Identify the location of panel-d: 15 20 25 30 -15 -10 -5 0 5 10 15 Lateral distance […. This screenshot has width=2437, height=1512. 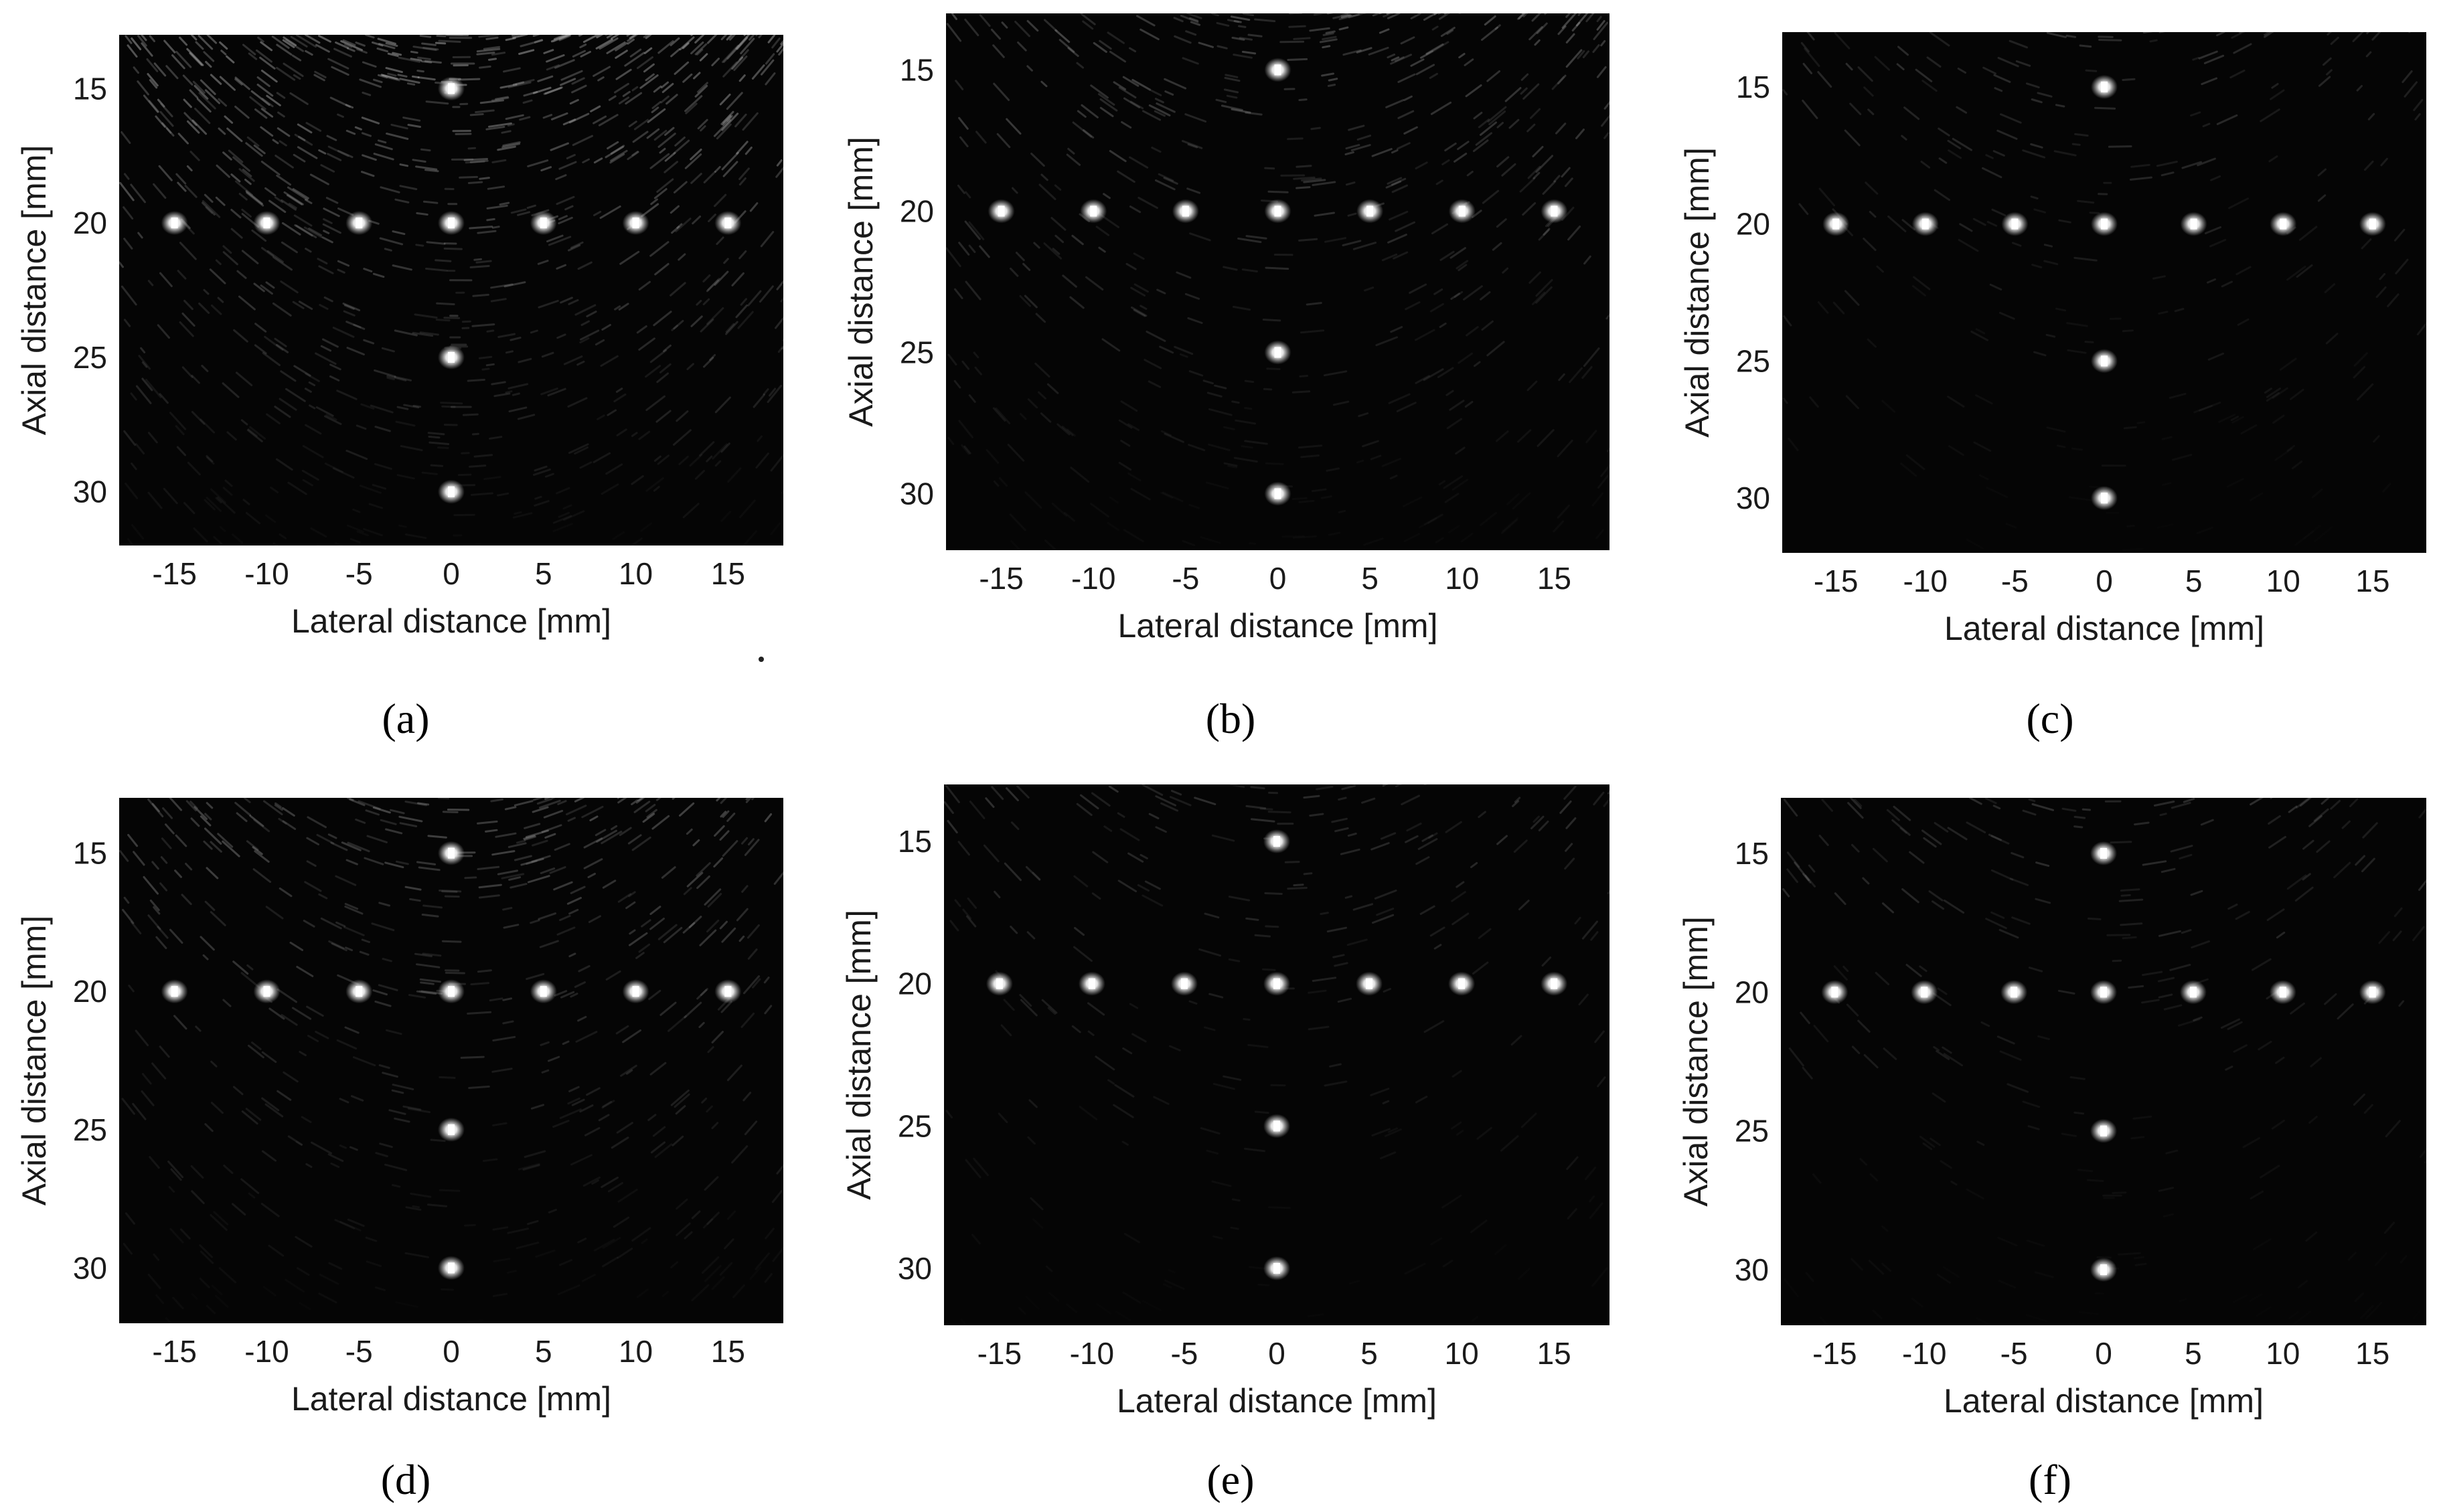
(399, 1150).